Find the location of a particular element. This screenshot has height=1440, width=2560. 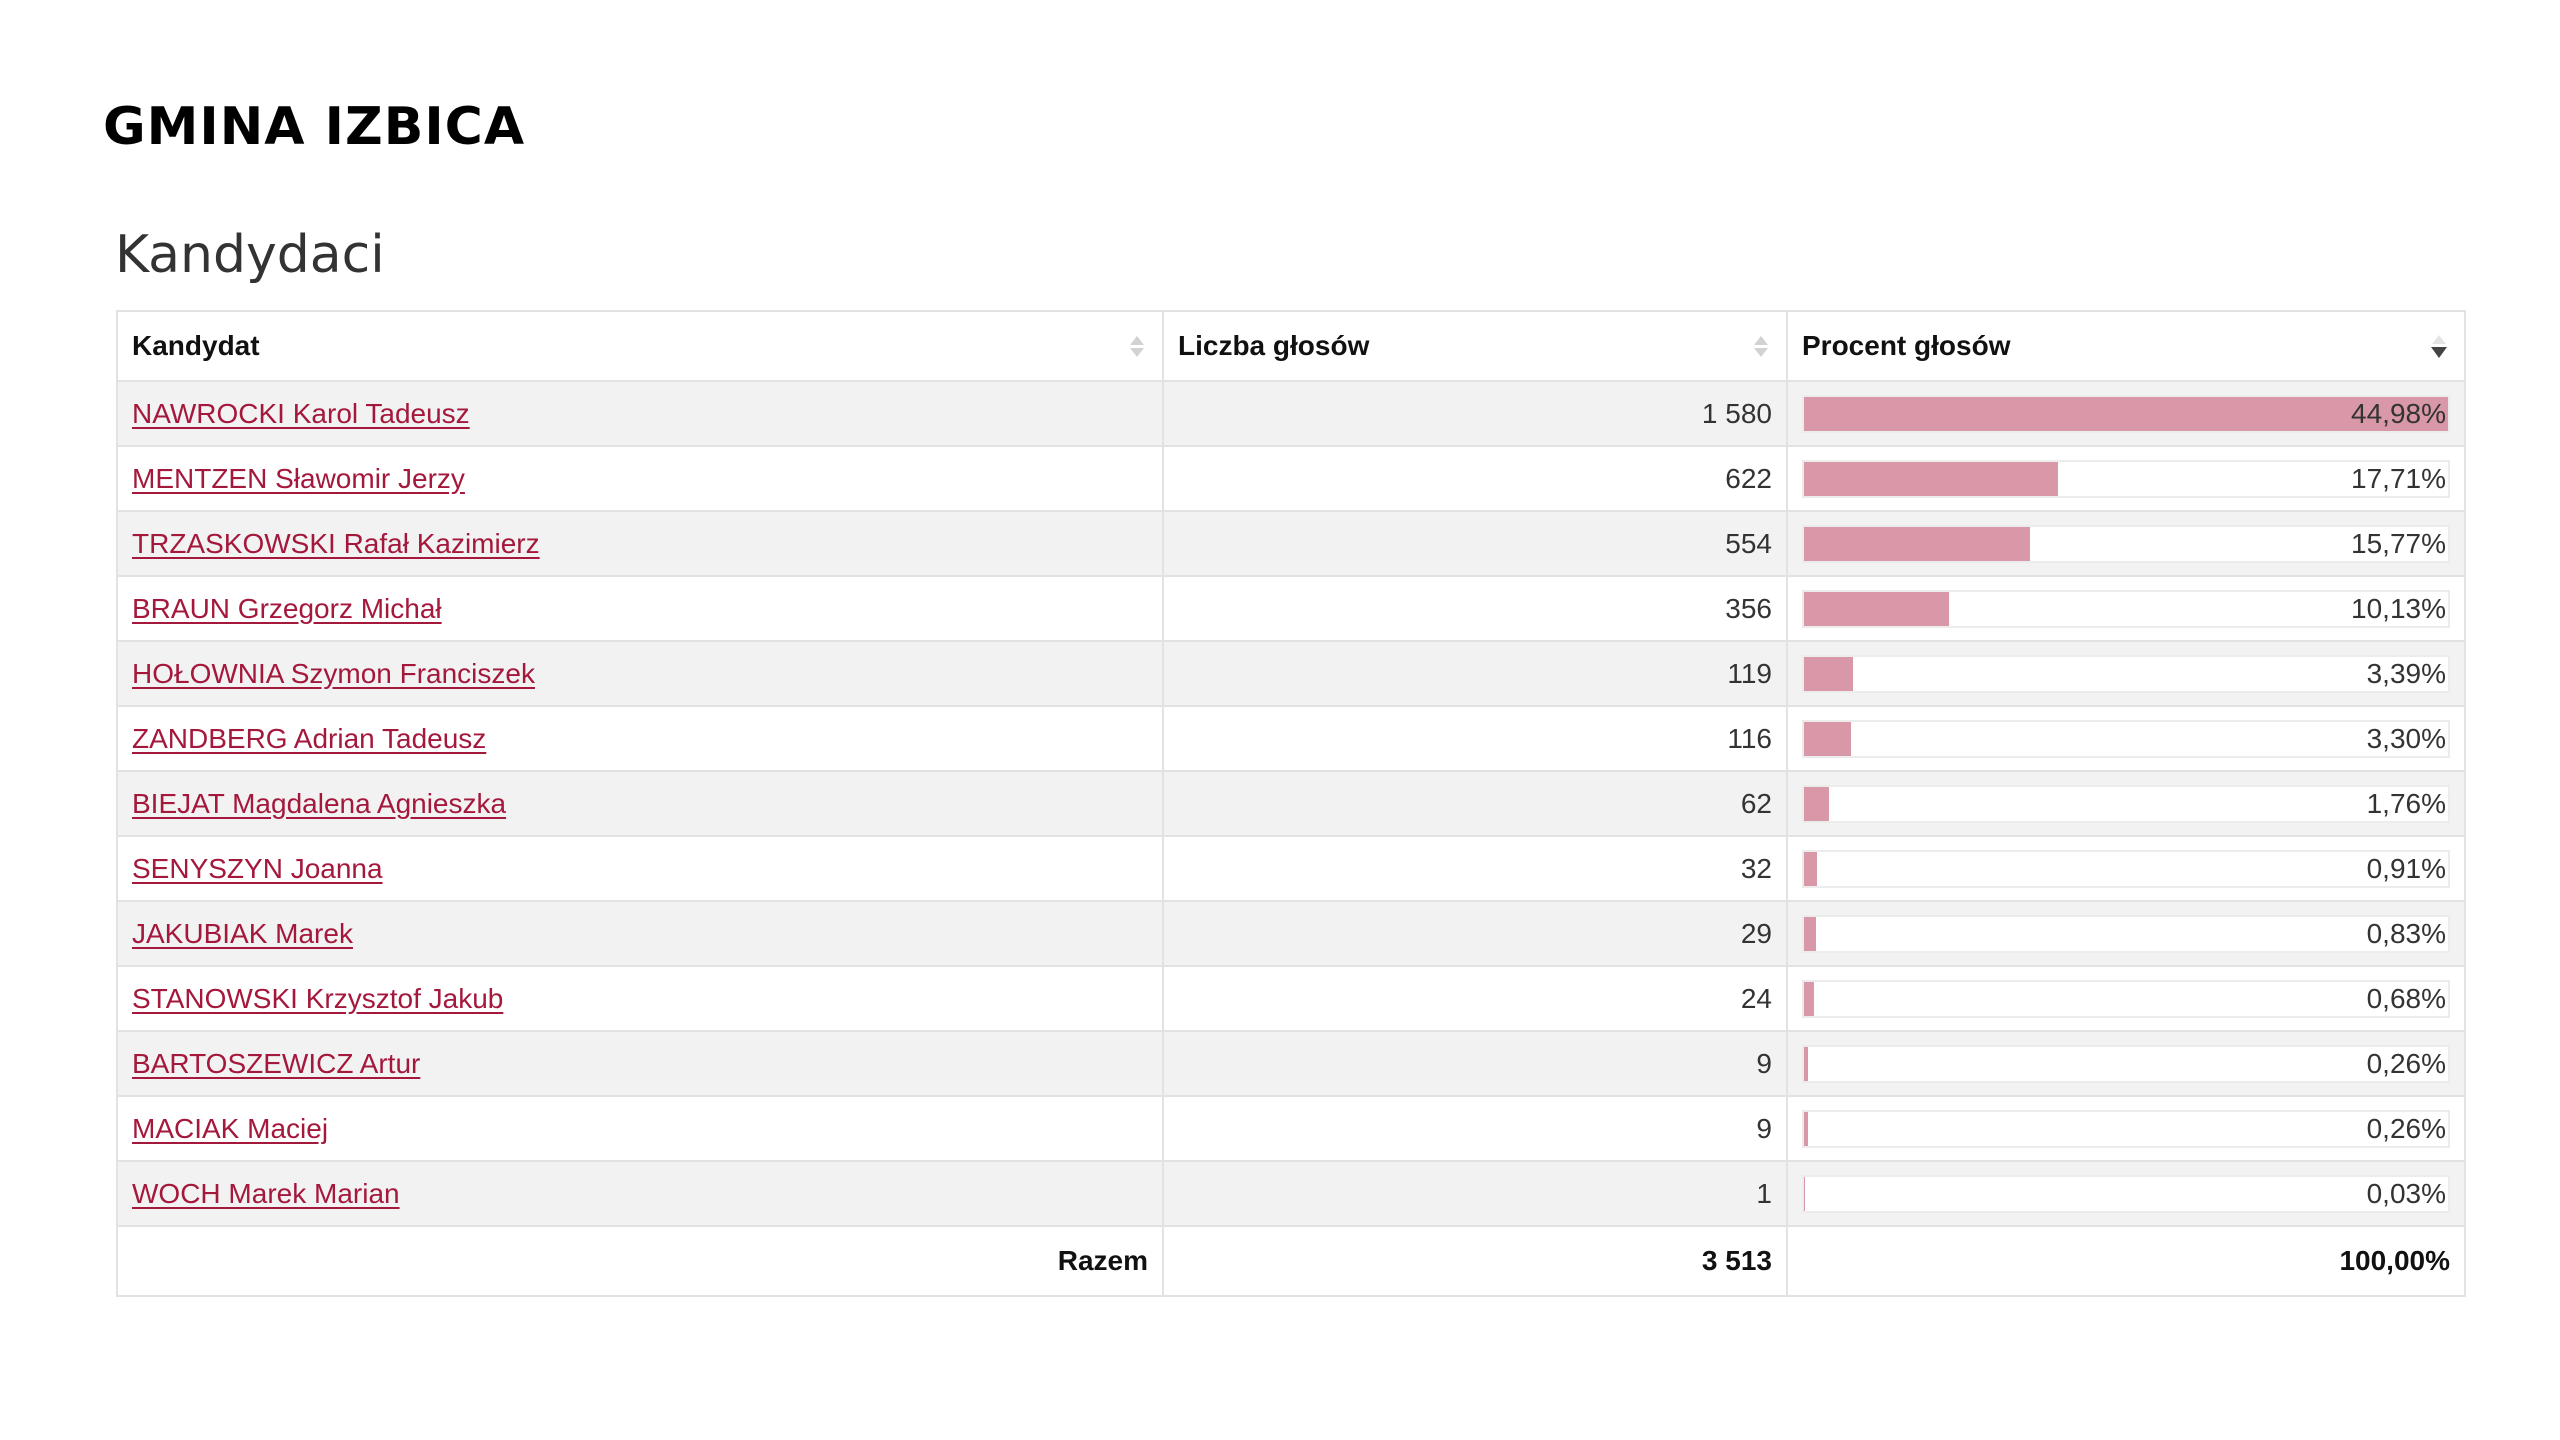

percent-cell: 3,30% is located at coordinates (2126, 738).